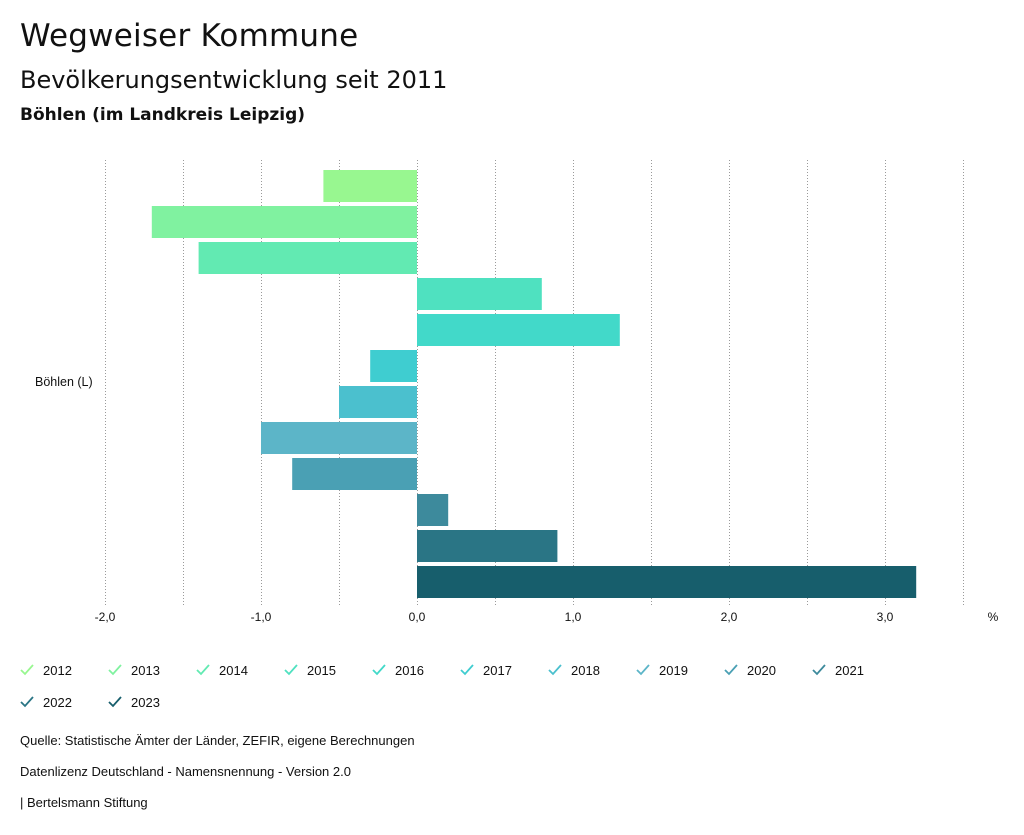  I want to click on legend-item-2012: 2012, so click(46, 670).